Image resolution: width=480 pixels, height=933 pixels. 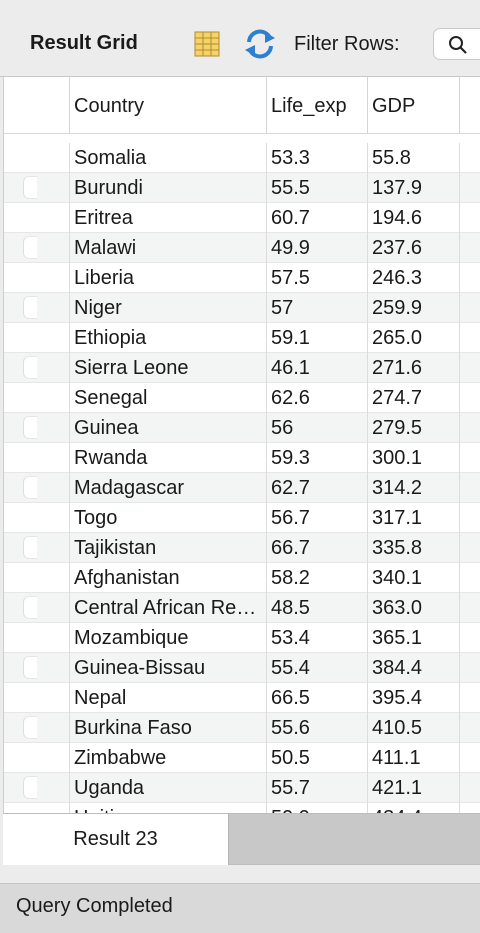 I want to click on table-row: Burkina Faso 55.6 410.5, so click(x=242, y=728).